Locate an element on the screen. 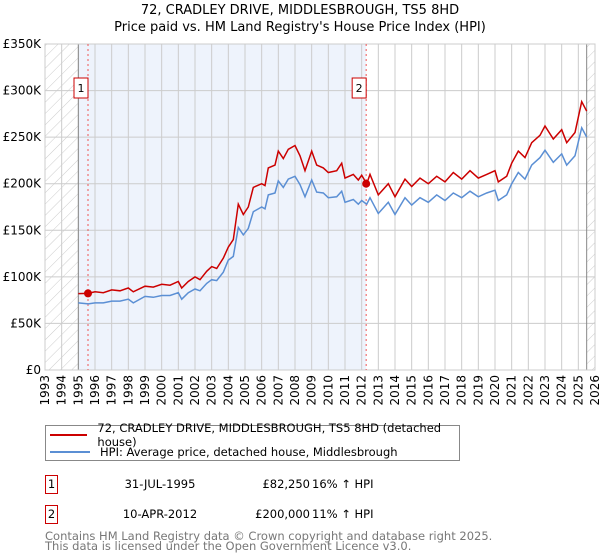 The height and width of the screenshot is (560, 600). no-data-hatch-right is located at coordinates (590, 207).